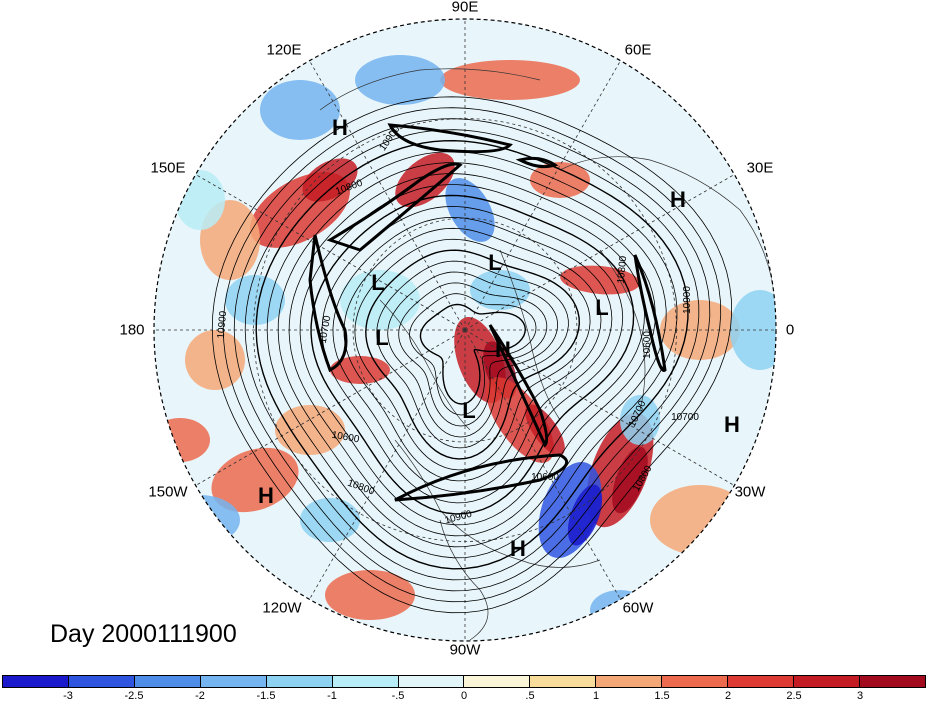  What do you see at coordinates (132, 330) in the screenshot?
I see `longitude-label: 180` at bounding box center [132, 330].